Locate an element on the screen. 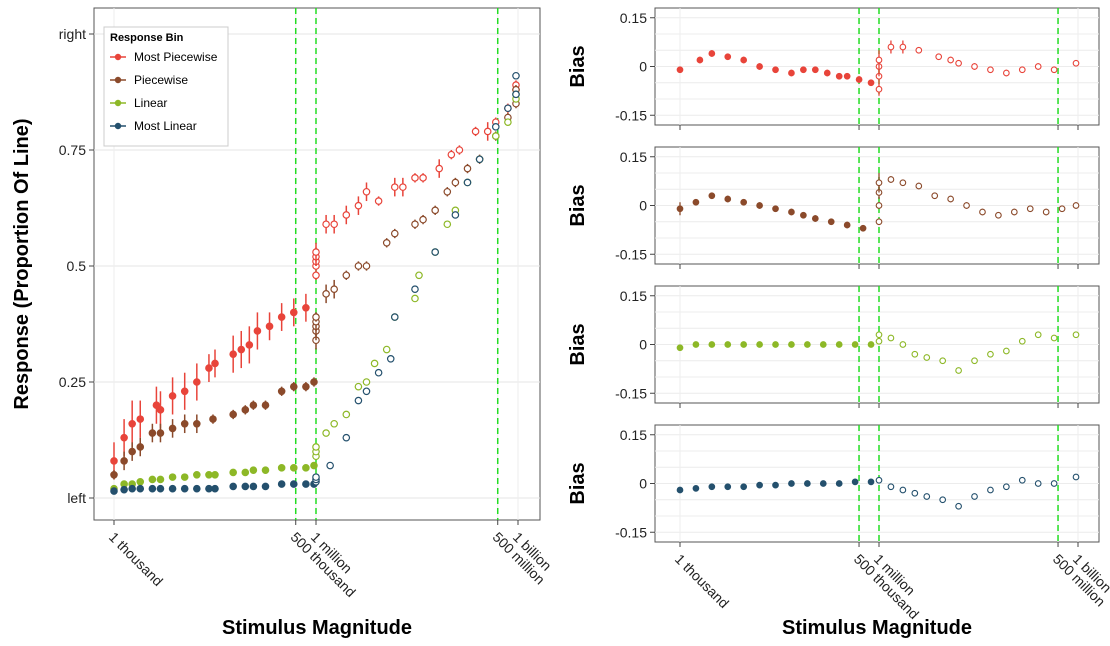 The height and width of the screenshot is (646, 1110). bias-linear: 0.15 0 -0.15 Bias is located at coordinates (833, 346).